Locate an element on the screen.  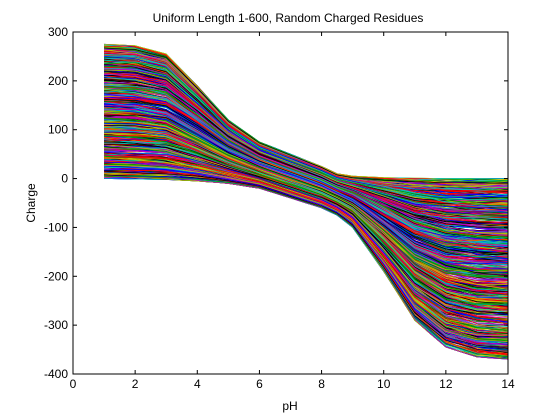
x-tick-label: 6 is located at coordinates (259, 384).